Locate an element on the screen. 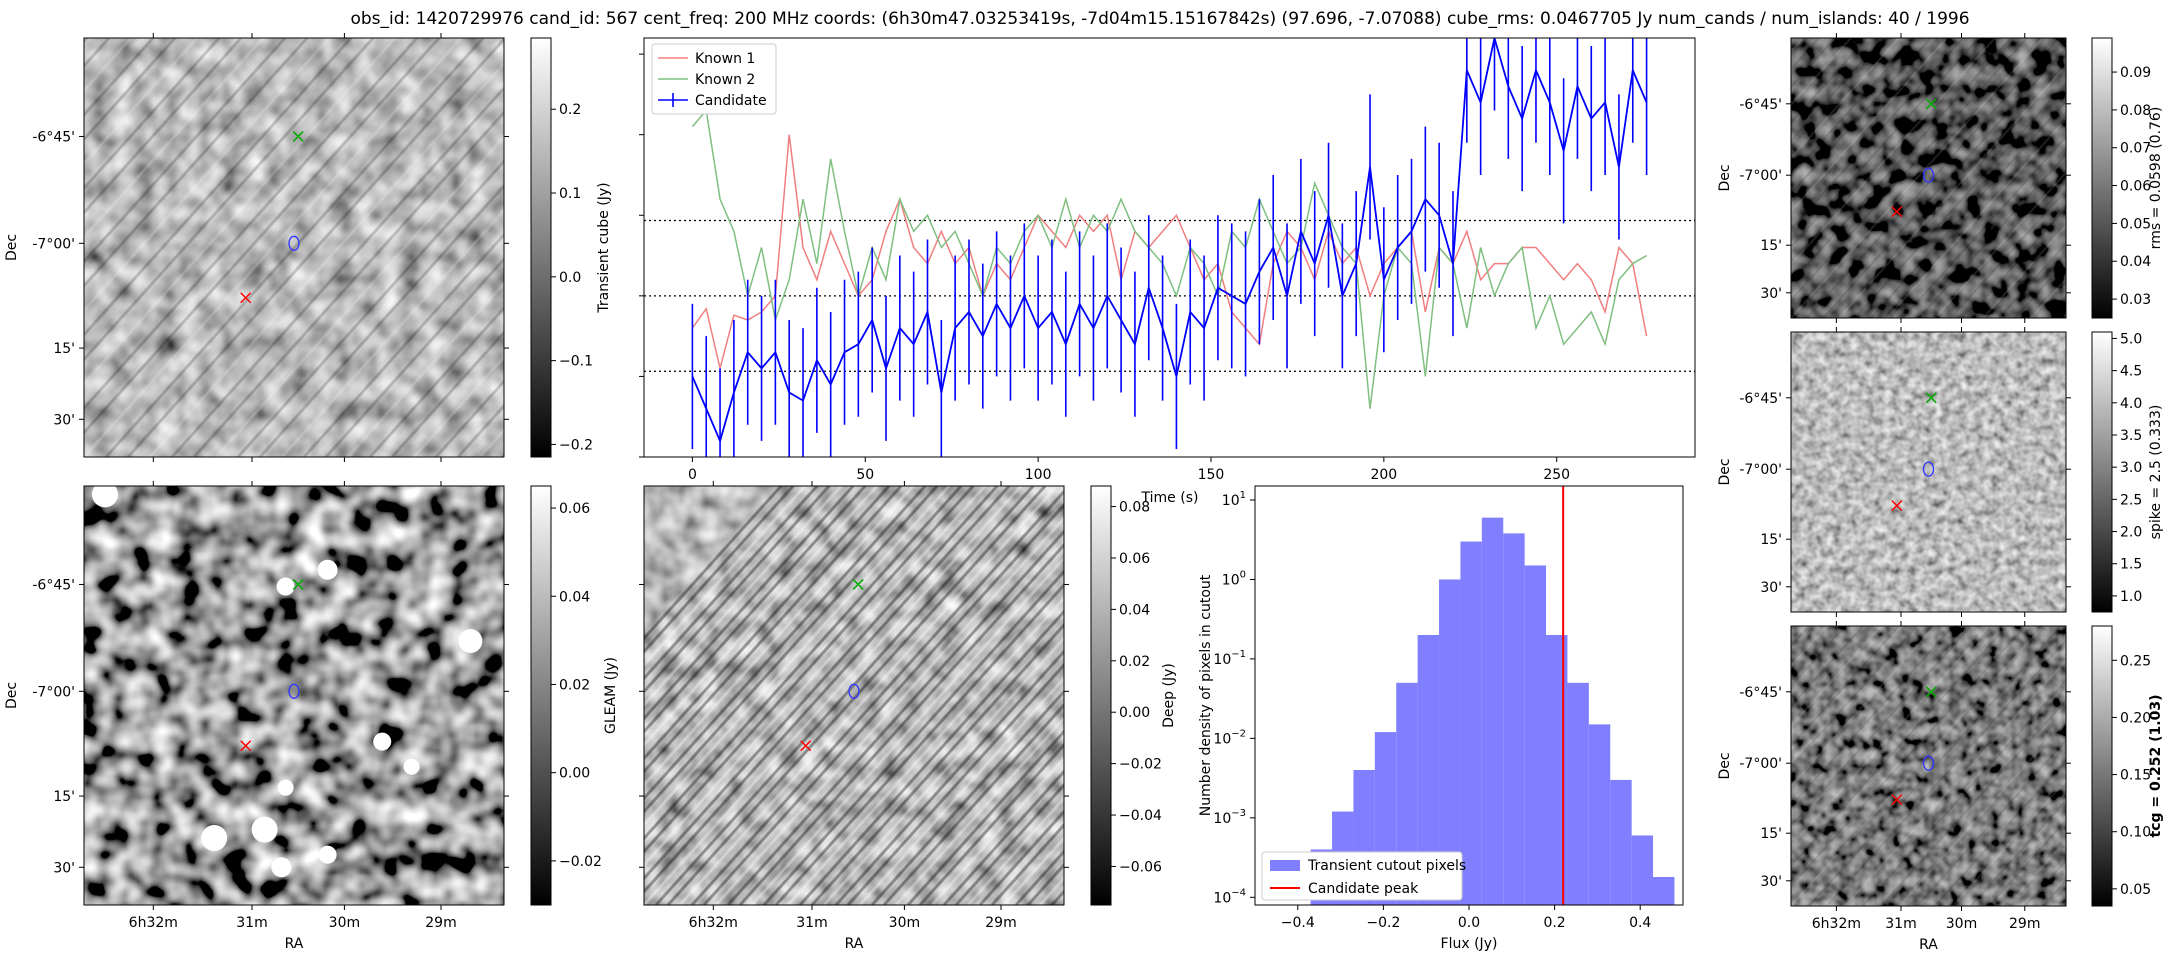  gleam-image is located at coordinates (294, 695).